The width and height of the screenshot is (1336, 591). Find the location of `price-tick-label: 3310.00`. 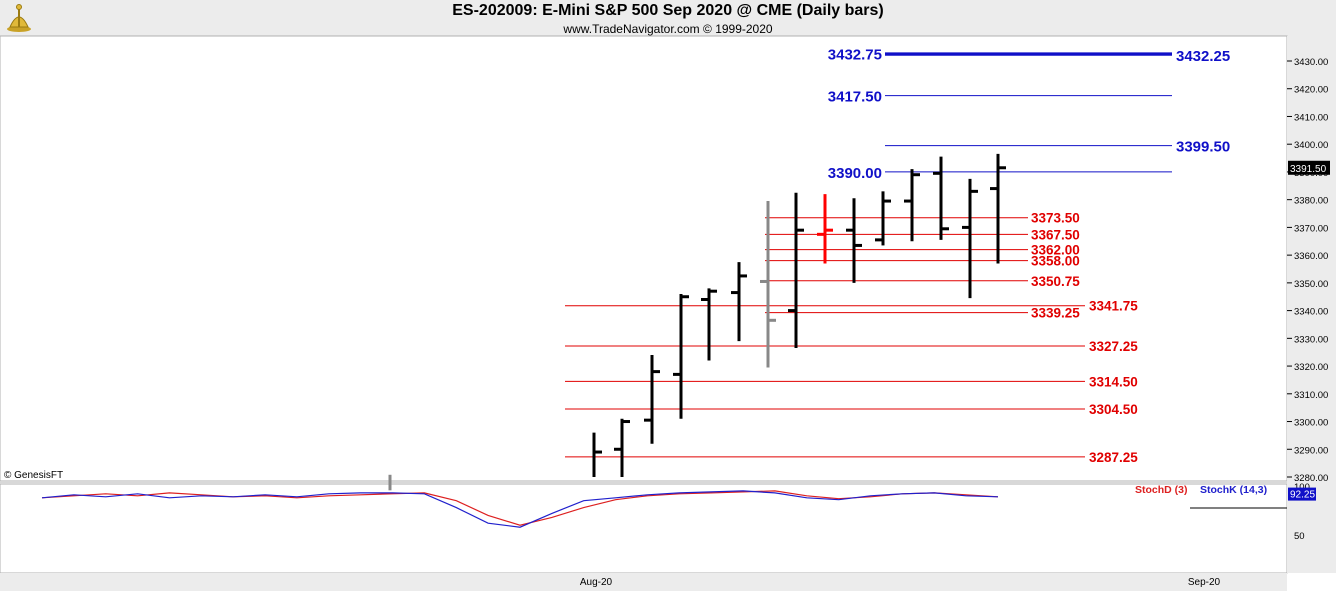

price-tick-label: 3310.00 is located at coordinates (1311, 395).